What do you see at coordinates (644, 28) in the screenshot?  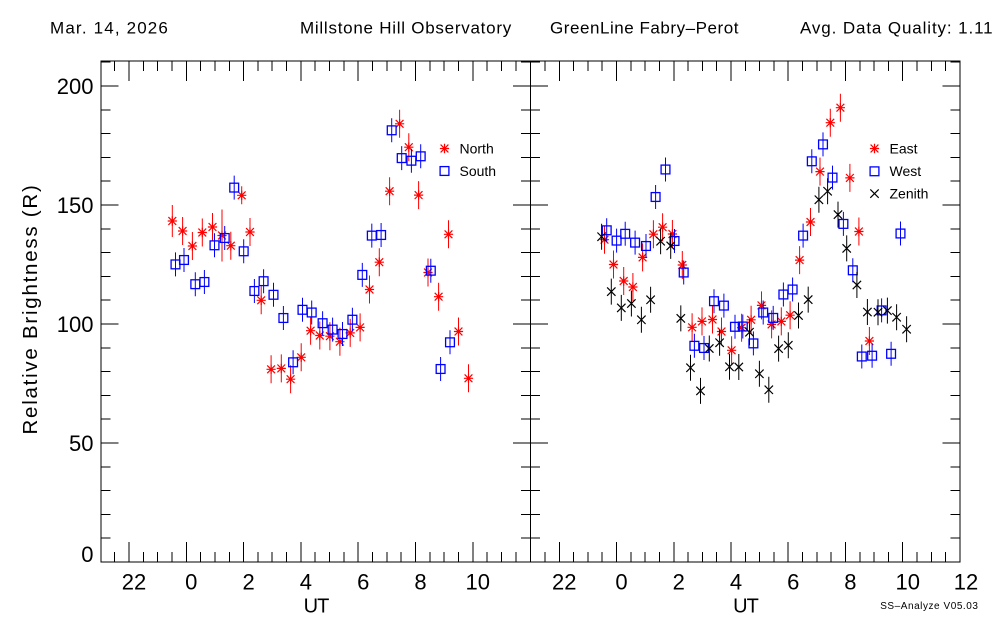 I see `svg-text: GreenLine Fabry–Perot` at bounding box center [644, 28].